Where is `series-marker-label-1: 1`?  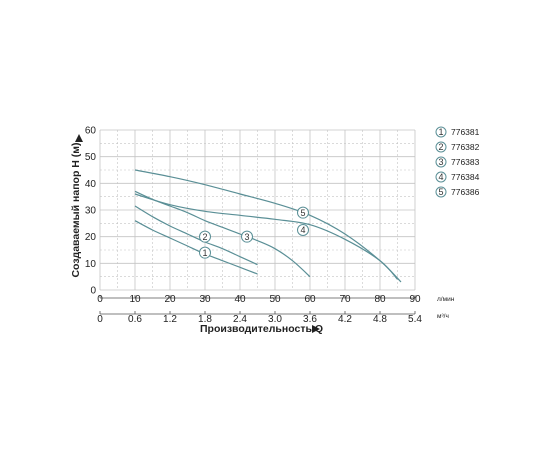
series-marker-label-1: 1 is located at coordinates (204, 253).